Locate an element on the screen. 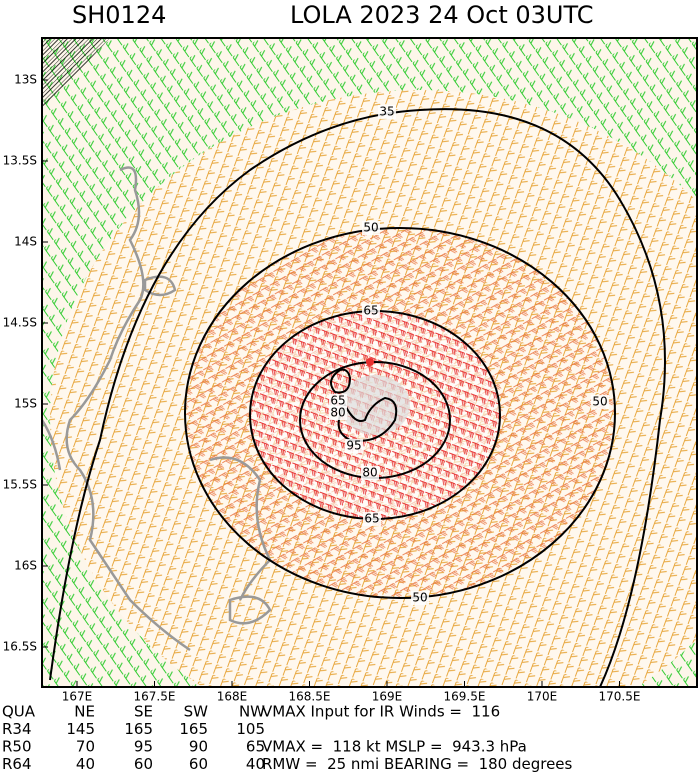  table-cell: 70 is located at coordinates (85, 747).